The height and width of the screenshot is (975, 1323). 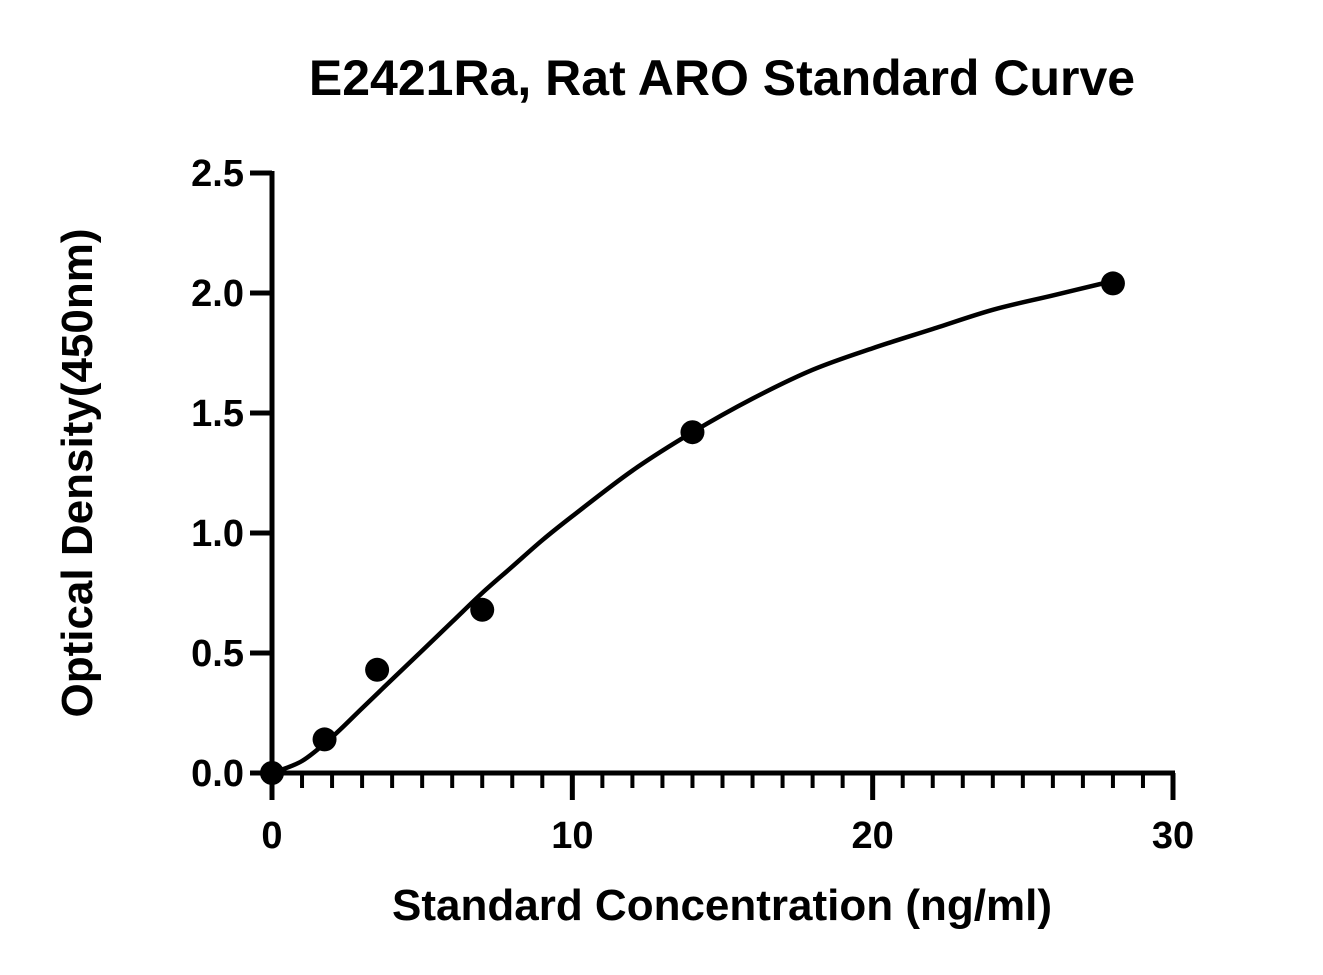 What do you see at coordinates (873, 836) in the screenshot?
I see `x-tick-label: 20` at bounding box center [873, 836].